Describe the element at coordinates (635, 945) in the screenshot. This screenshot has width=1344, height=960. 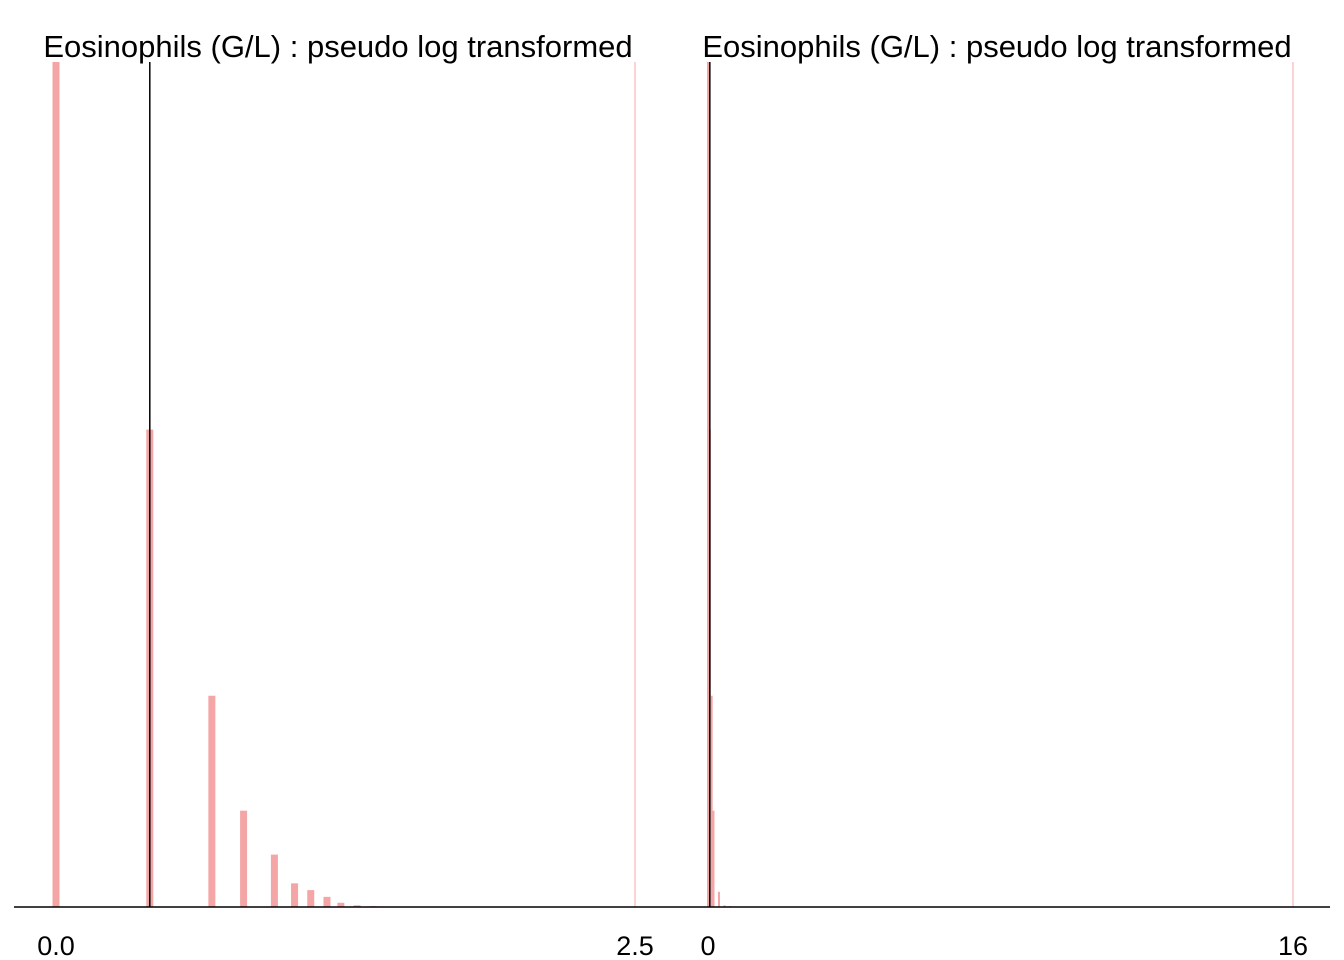
I see `left-x-tick-label-end: 2.5` at that location.